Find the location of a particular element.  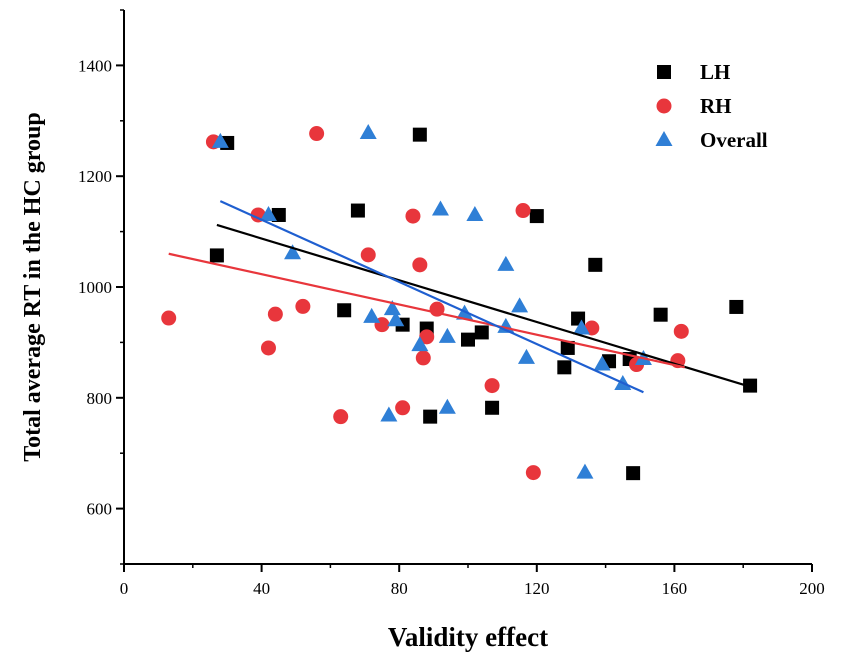

fit-line-overall is located at coordinates (431, 297).